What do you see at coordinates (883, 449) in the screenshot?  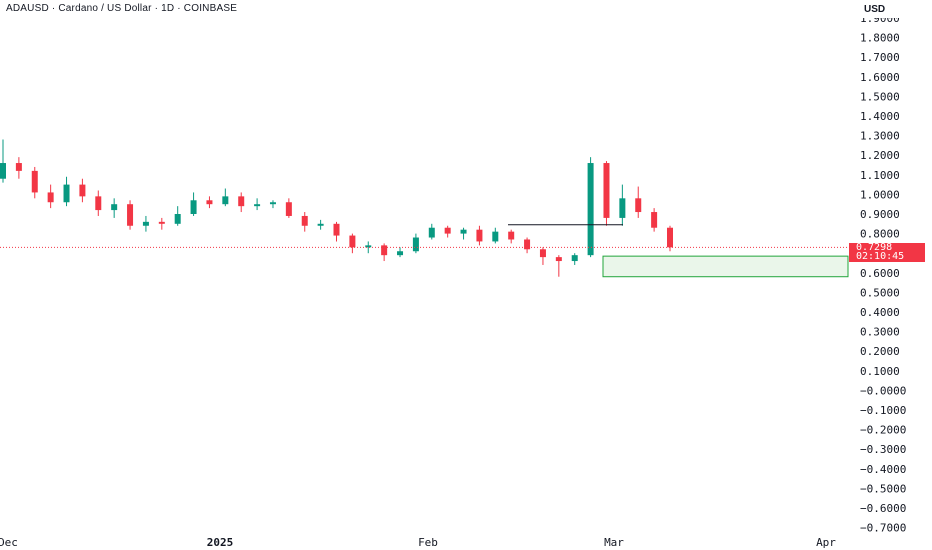 I see `price-tick-label: −0.3000` at bounding box center [883, 449].